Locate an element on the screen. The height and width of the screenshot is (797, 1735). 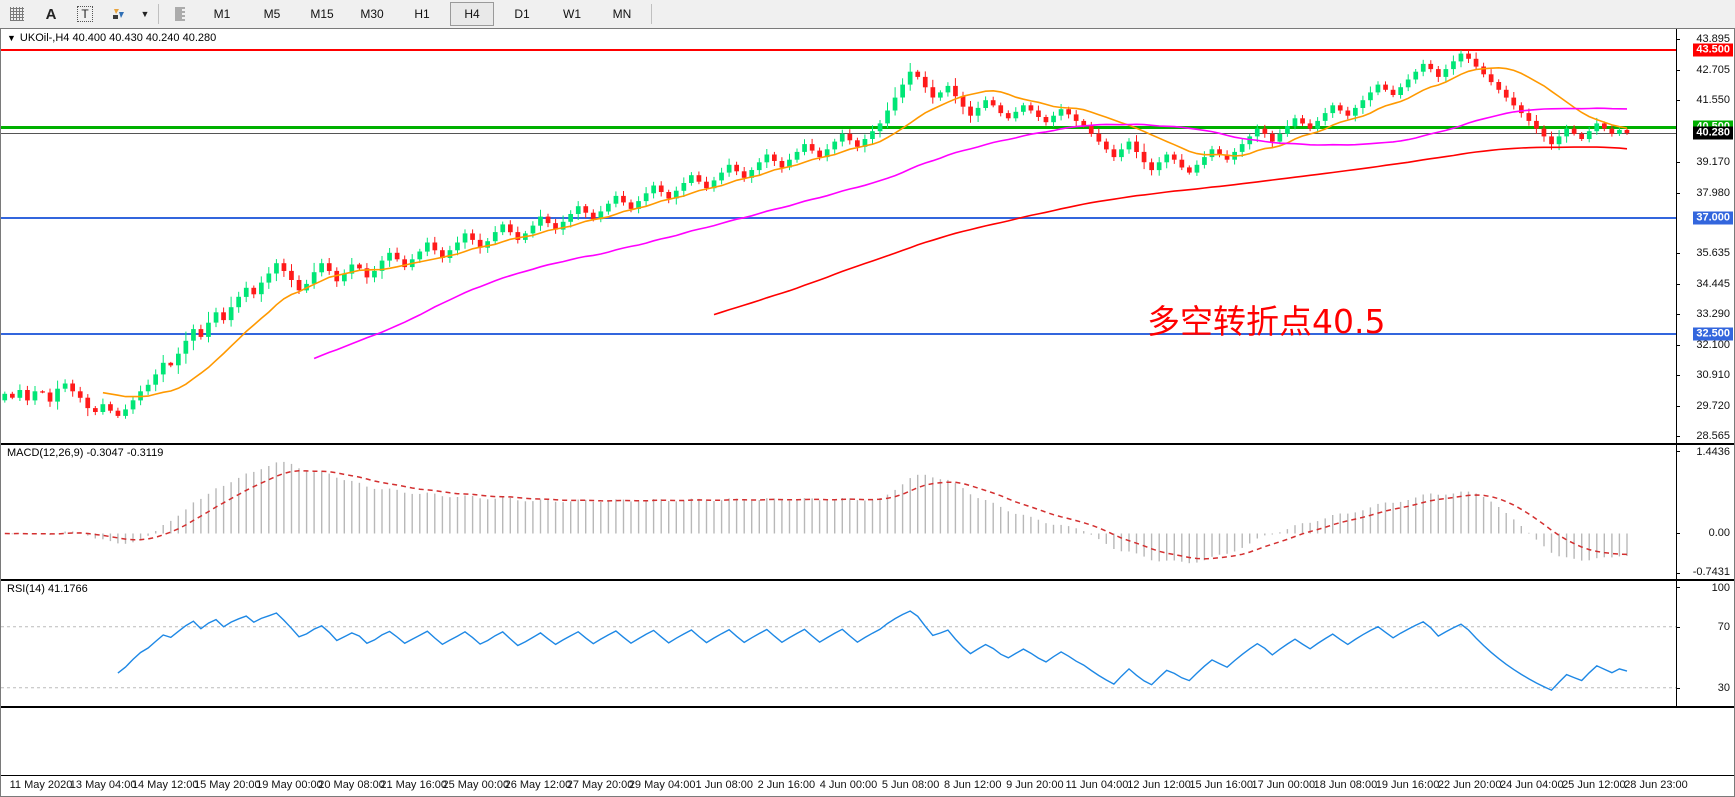
grid-icon is located at coordinates (17, 14).